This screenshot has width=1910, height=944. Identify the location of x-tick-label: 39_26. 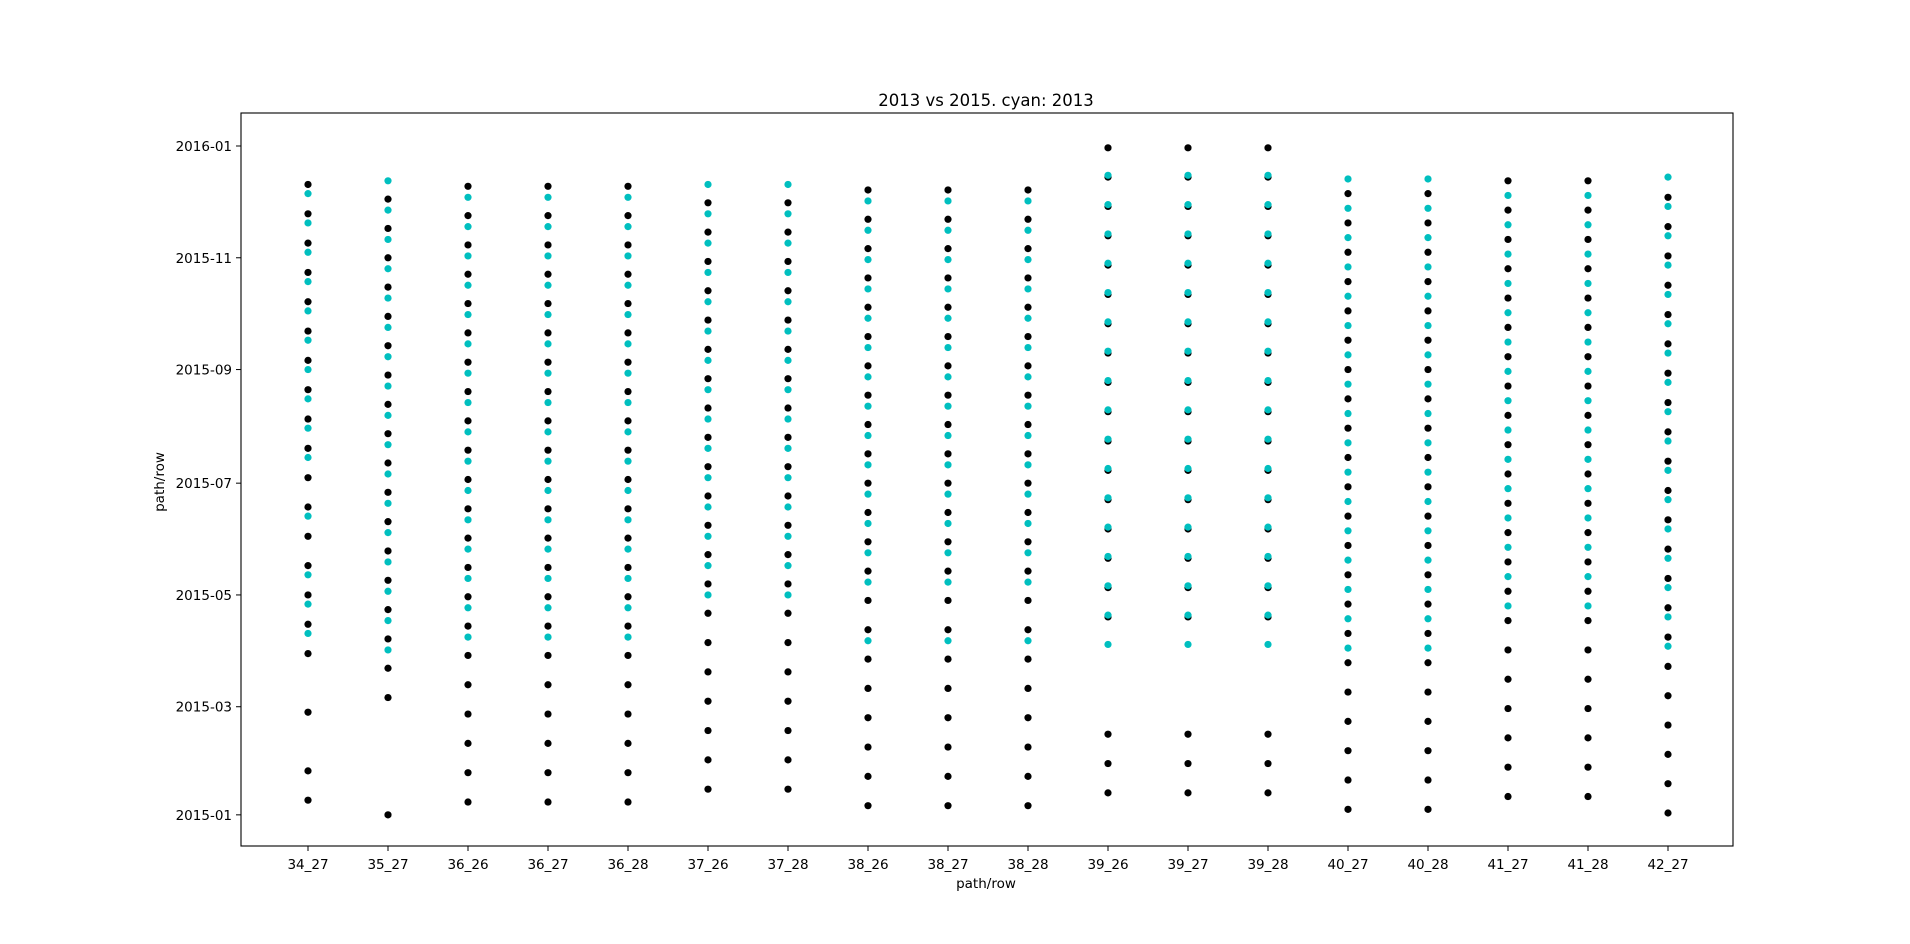
(1107, 865).